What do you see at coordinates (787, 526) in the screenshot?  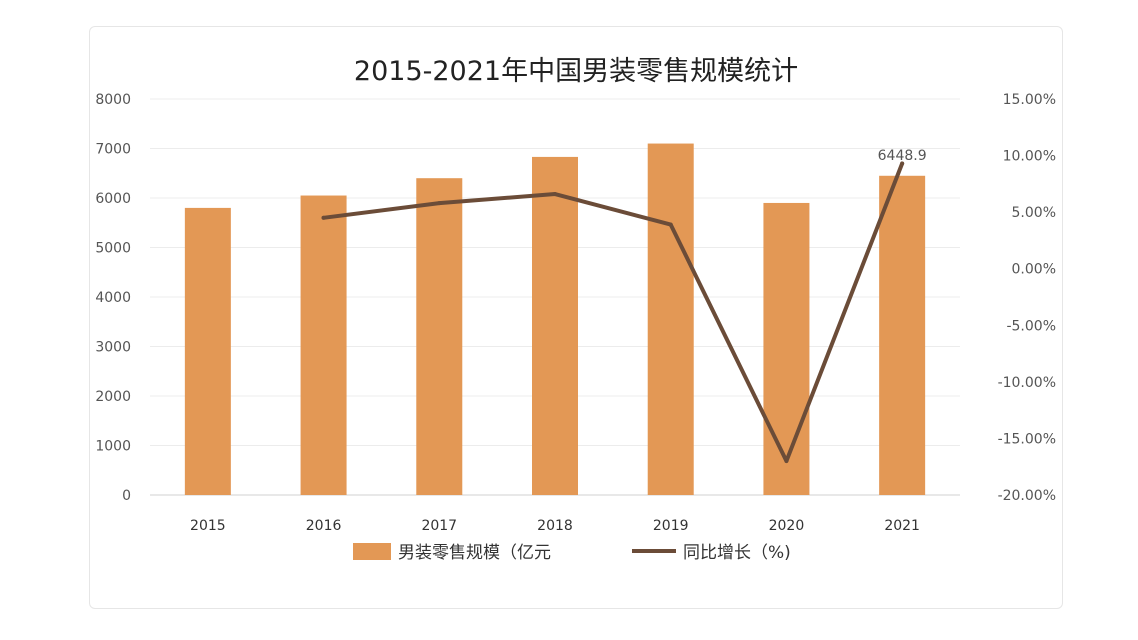 I see `x-tick-label: 2020` at bounding box center [787, 526].